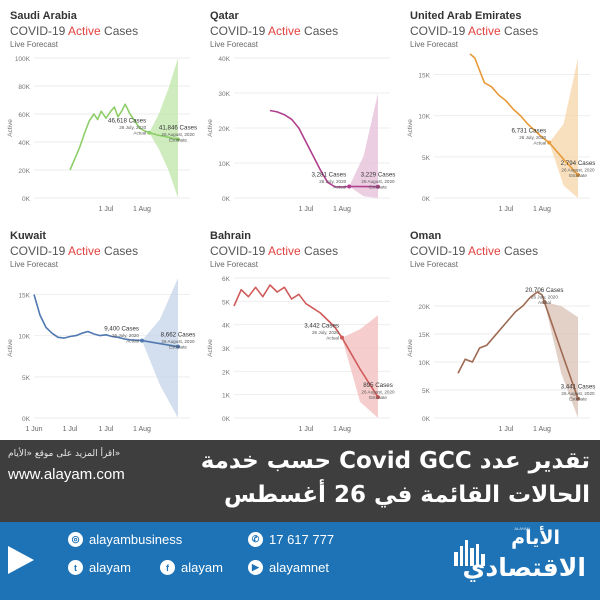 Image resolution: width=600 pixels, height=600 pixels. Describe the element at coordinates (23, 59) in the screenshot. I see `y-tick-label: 100K` at that location.